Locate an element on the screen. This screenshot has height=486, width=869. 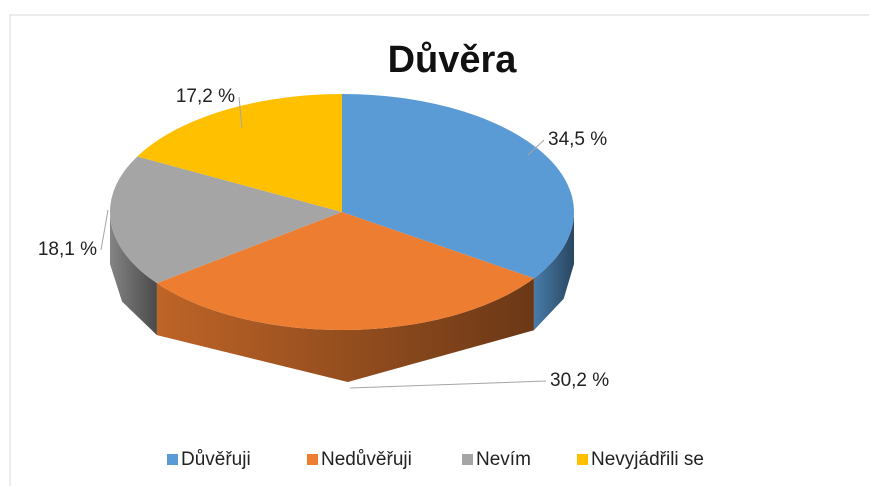
data-label: 30,2 % is located at coordinates (579, 380).